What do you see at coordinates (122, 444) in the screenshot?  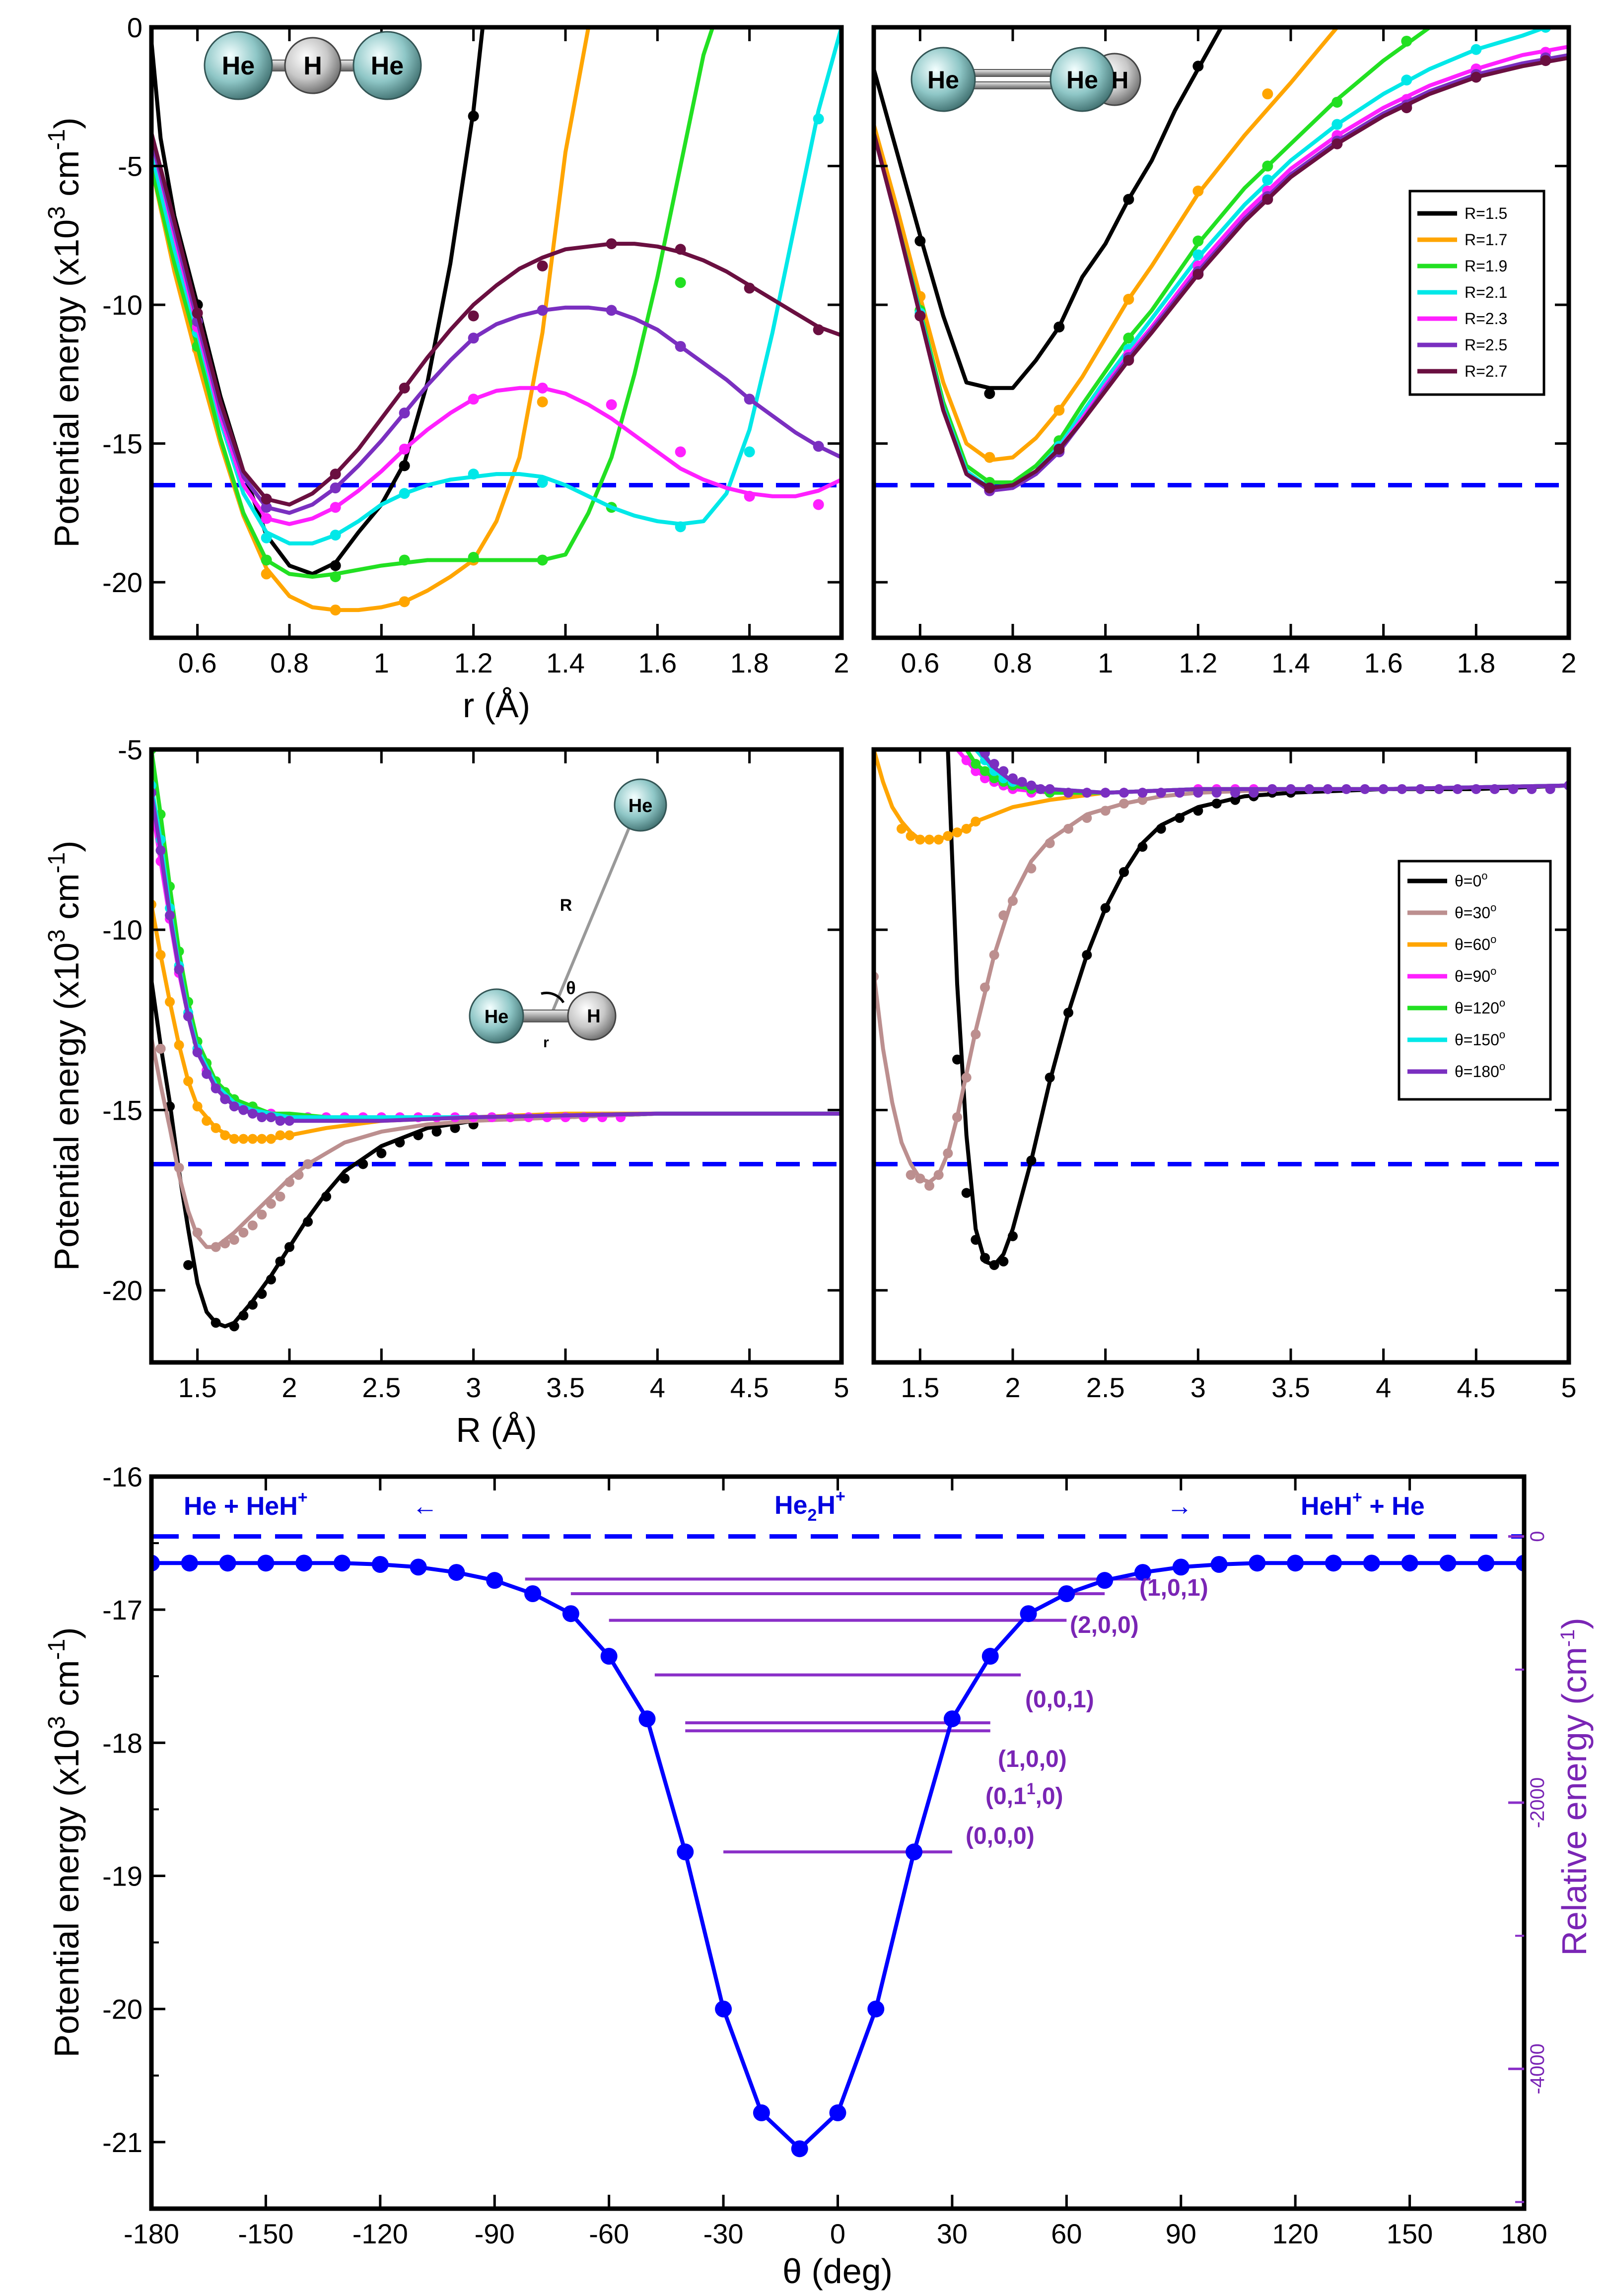 I see `y-tick-label: -15` at bounding box center [122, 444].